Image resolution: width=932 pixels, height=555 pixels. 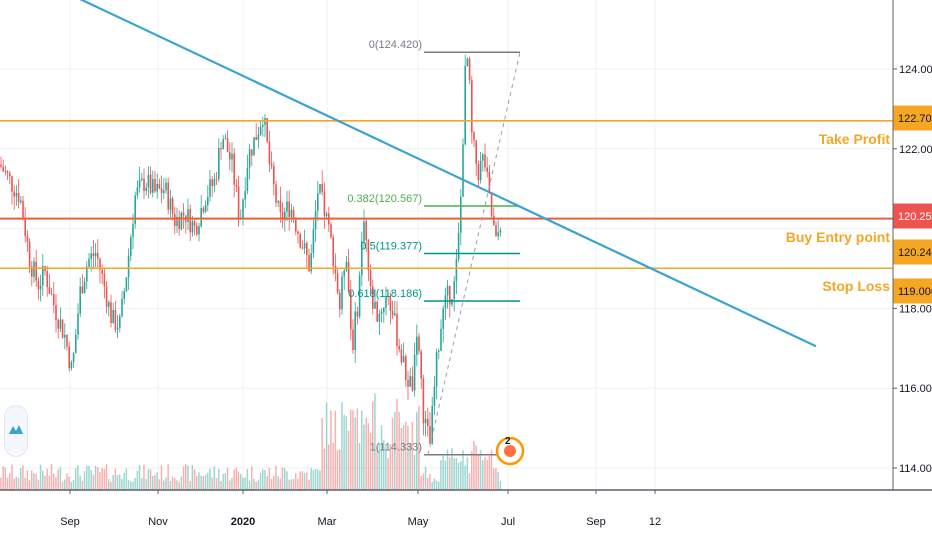 I want to click on price-tick-label: 114.000, so click(x=915, y=469).